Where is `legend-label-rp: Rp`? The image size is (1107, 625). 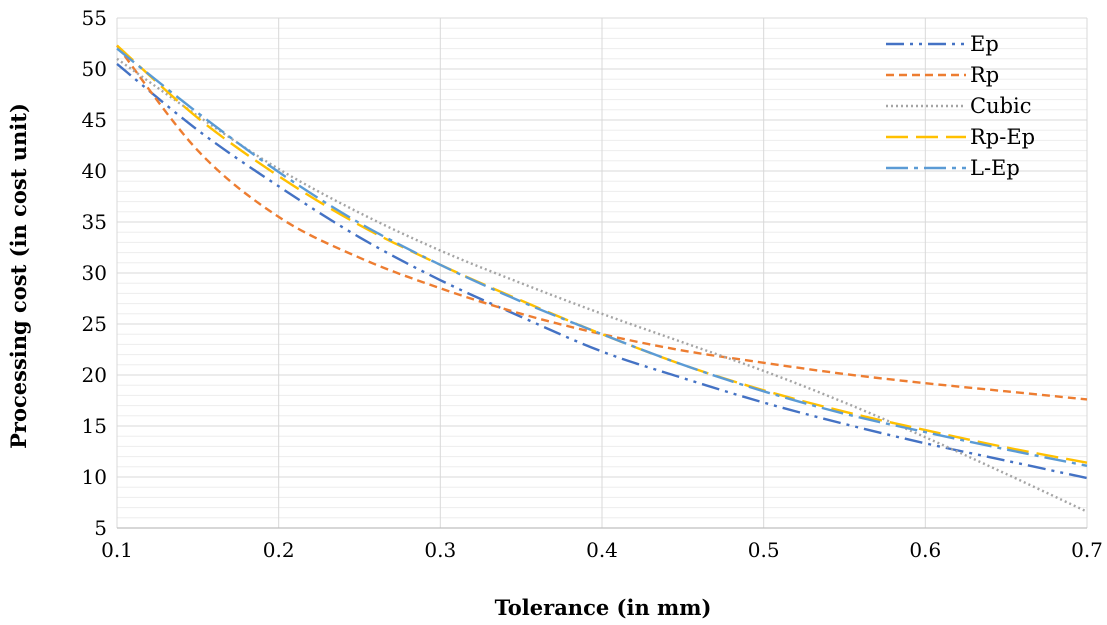 legend-label-rp: Rp is located at coordinates (984, 75).